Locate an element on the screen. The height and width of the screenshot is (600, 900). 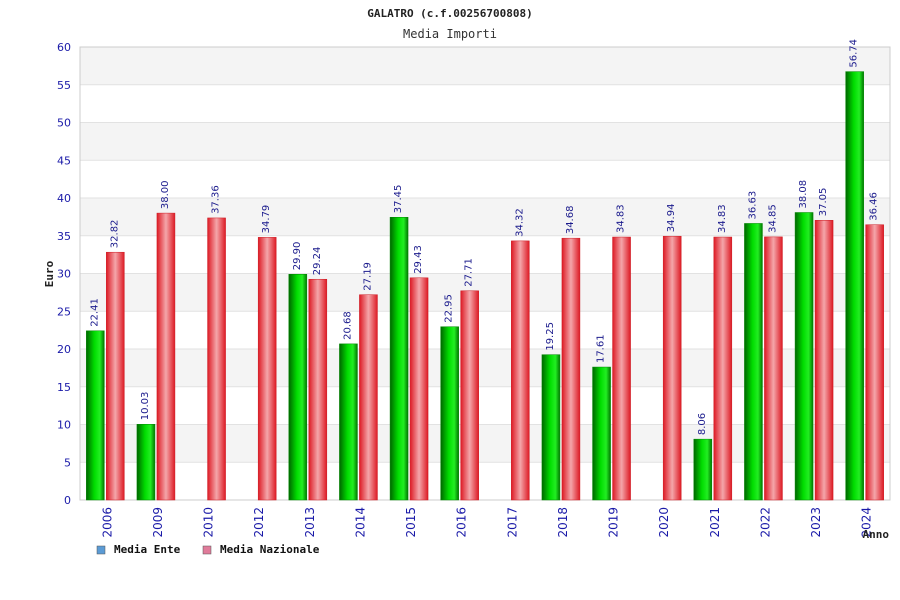
y-tick-label: 0 is located at coordinates (67, 500).